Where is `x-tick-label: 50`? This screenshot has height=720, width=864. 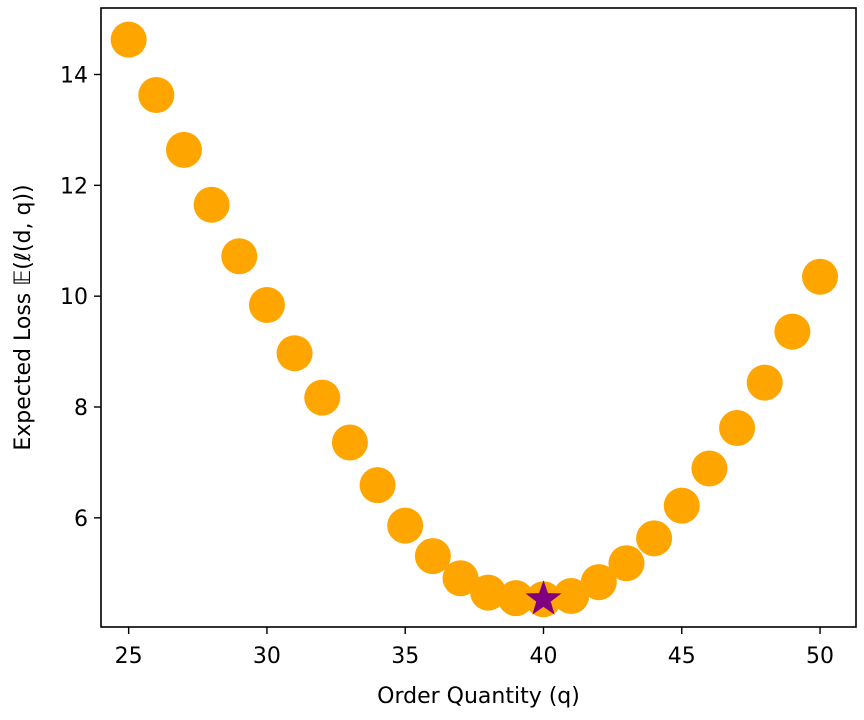 x-tick-label: 50 is located at coordinates (820, 656).